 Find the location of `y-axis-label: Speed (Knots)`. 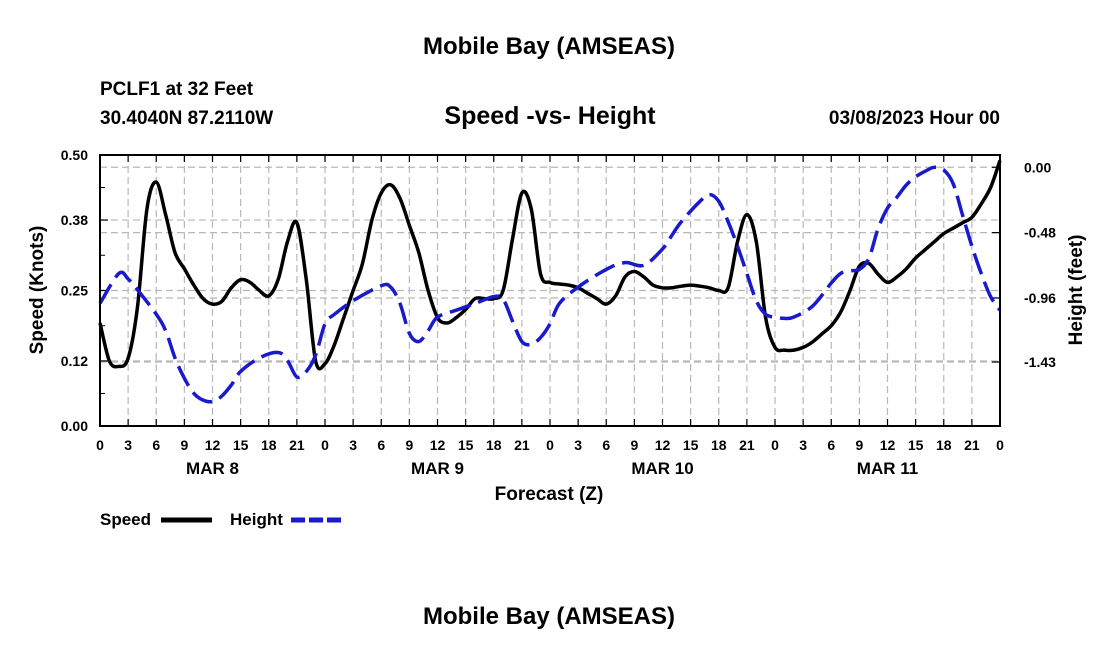

y-axis-label: Speed (Knots) is located at coordinates (37, 290).